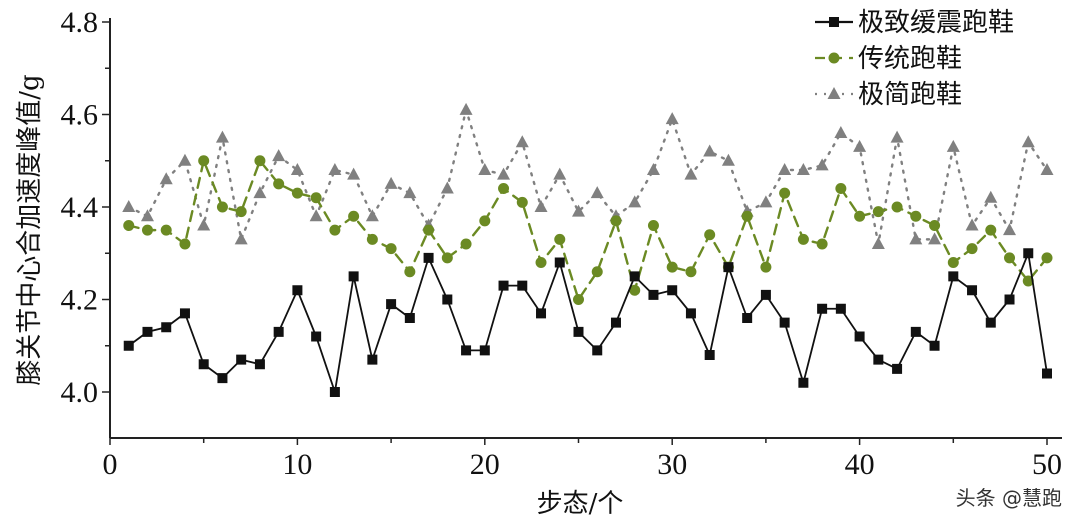 The image size is (1080, 525). Describe the element at coordinates (580, 504) in the screenshot. I see `x-axis-title: 步态/个` at that location.